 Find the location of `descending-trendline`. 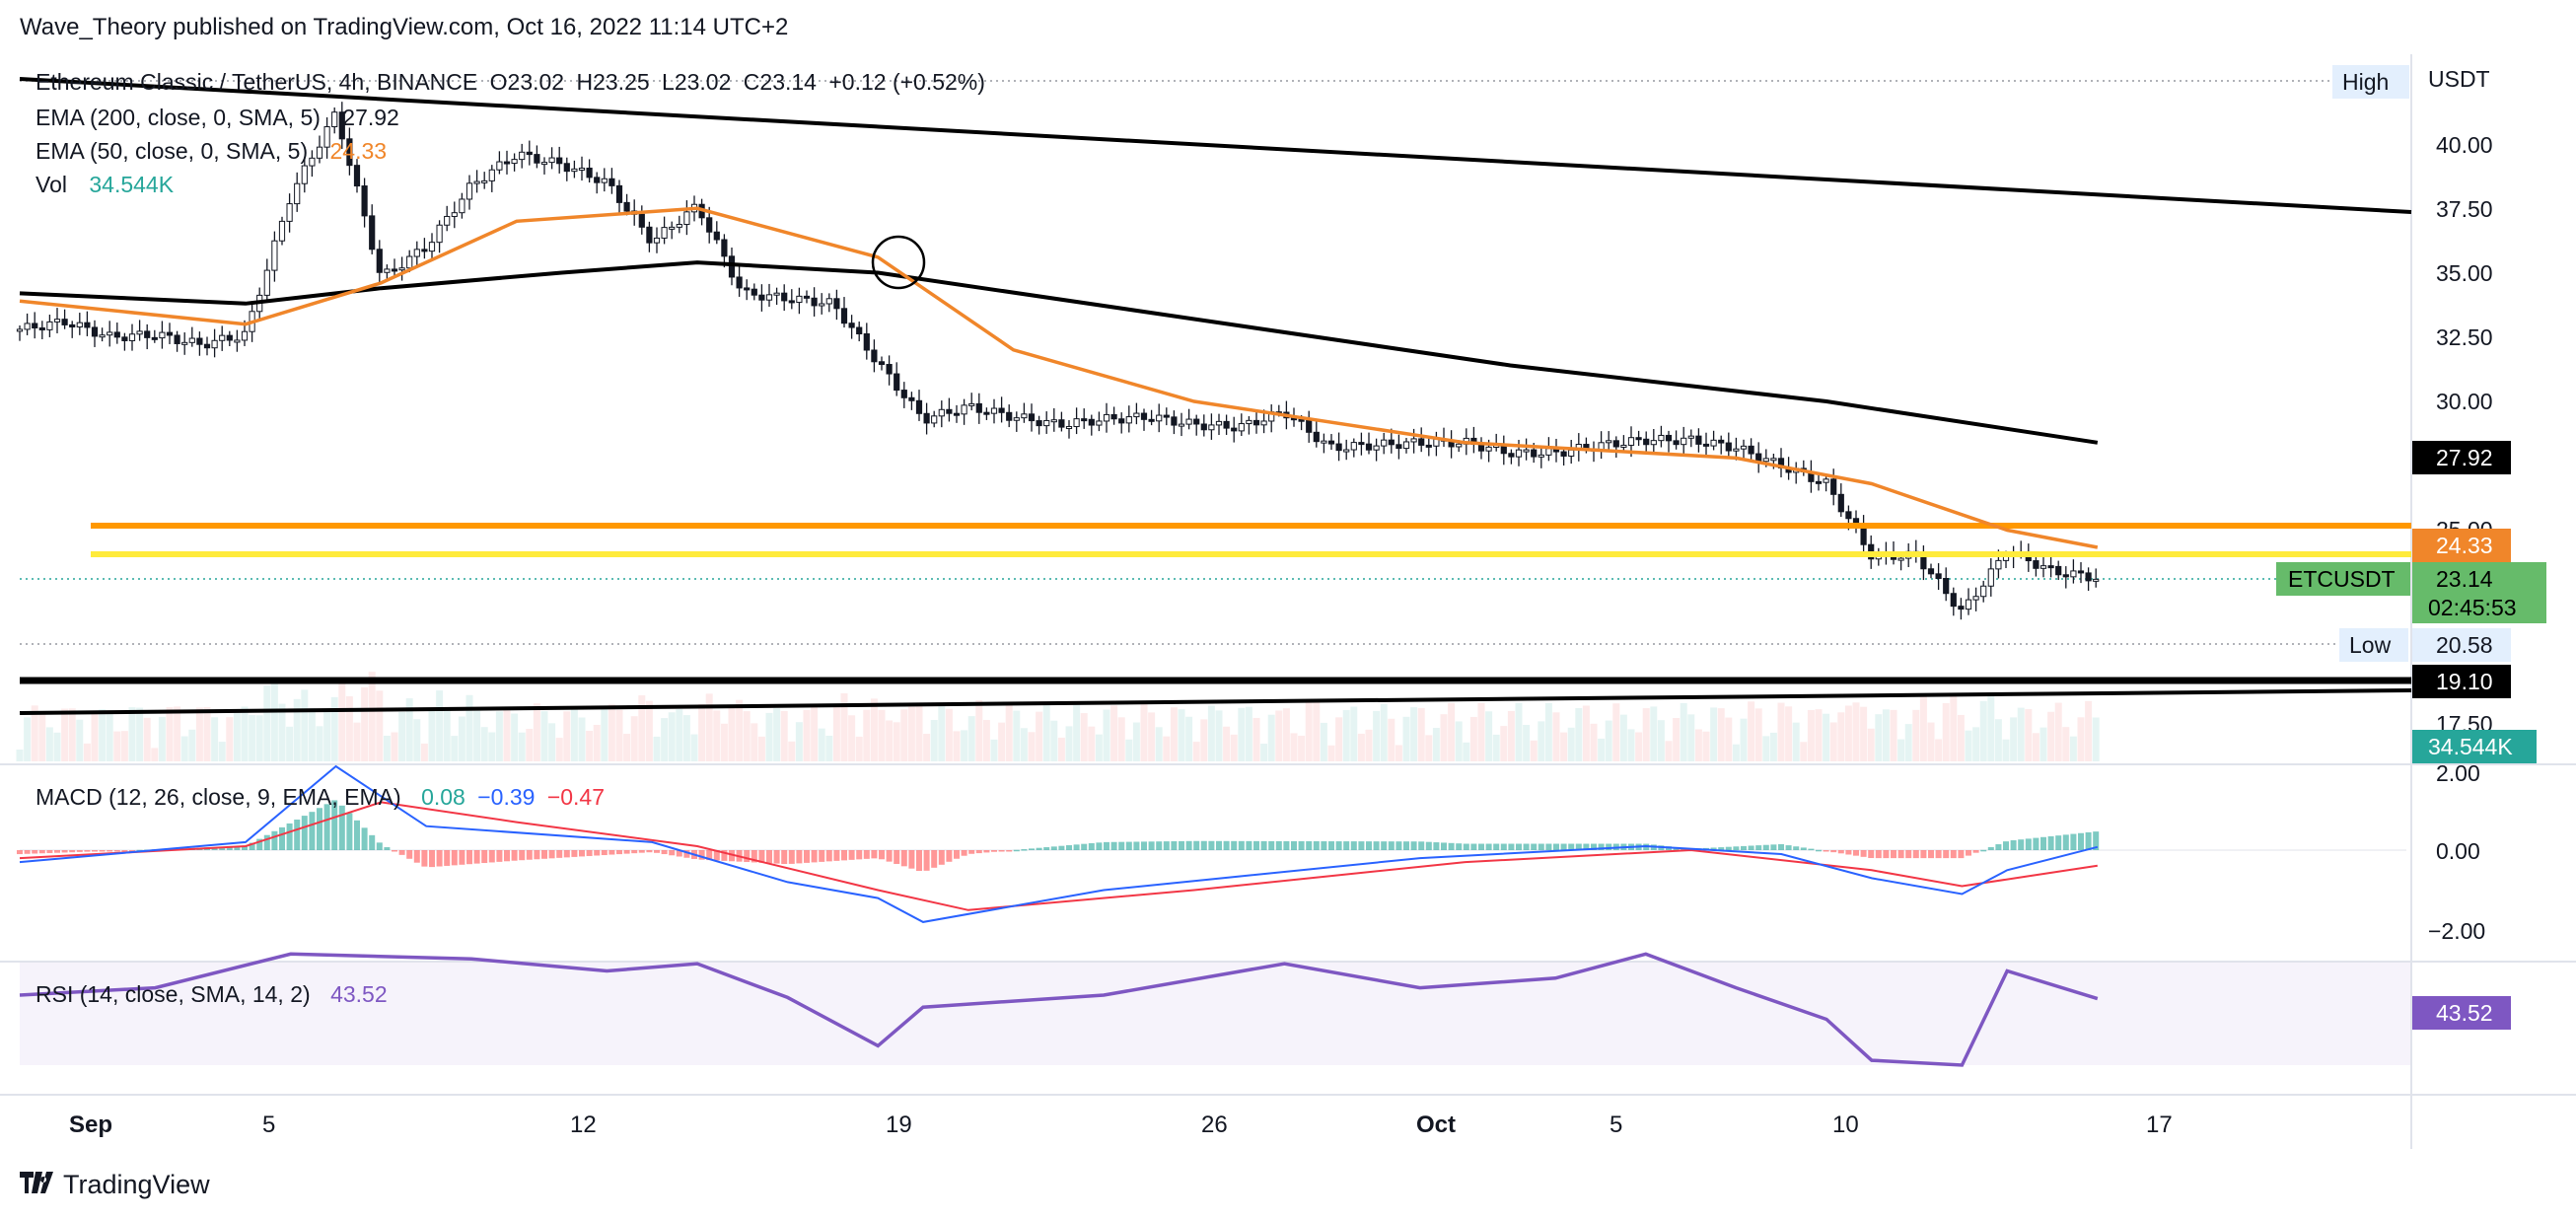

descending-trendline is located at coordinates (1215, 145).